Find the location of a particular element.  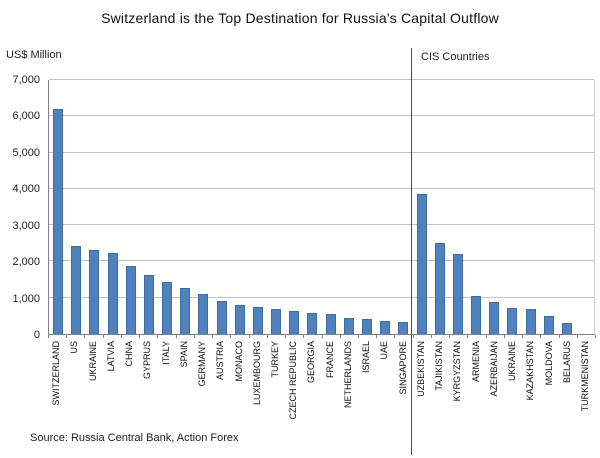

x-label-cell: TURKEY is located at coordinates (276, 397).